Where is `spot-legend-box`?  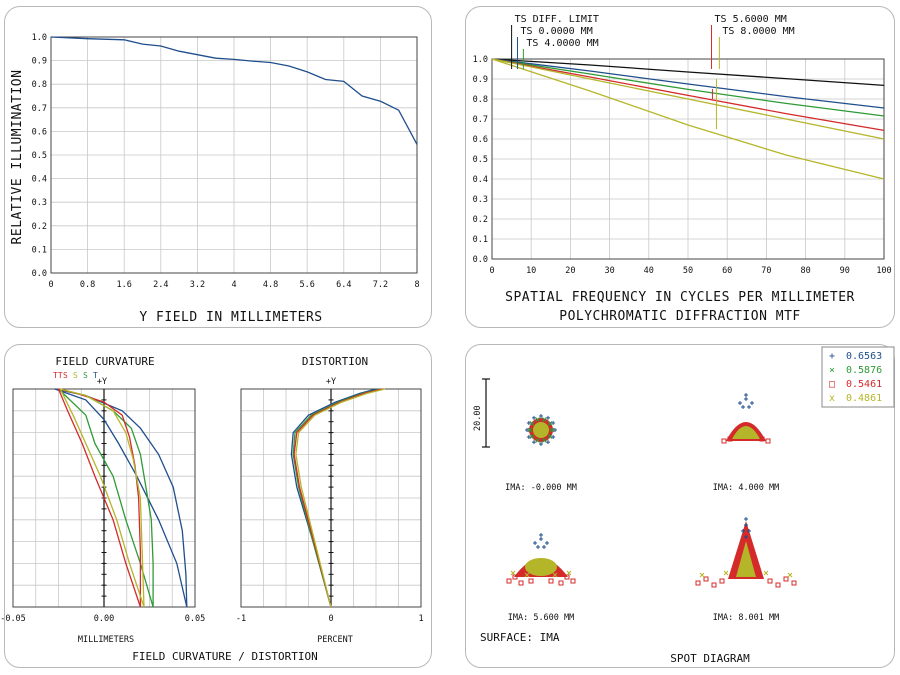 spot-legend-box is located at coordinates (858, 377).